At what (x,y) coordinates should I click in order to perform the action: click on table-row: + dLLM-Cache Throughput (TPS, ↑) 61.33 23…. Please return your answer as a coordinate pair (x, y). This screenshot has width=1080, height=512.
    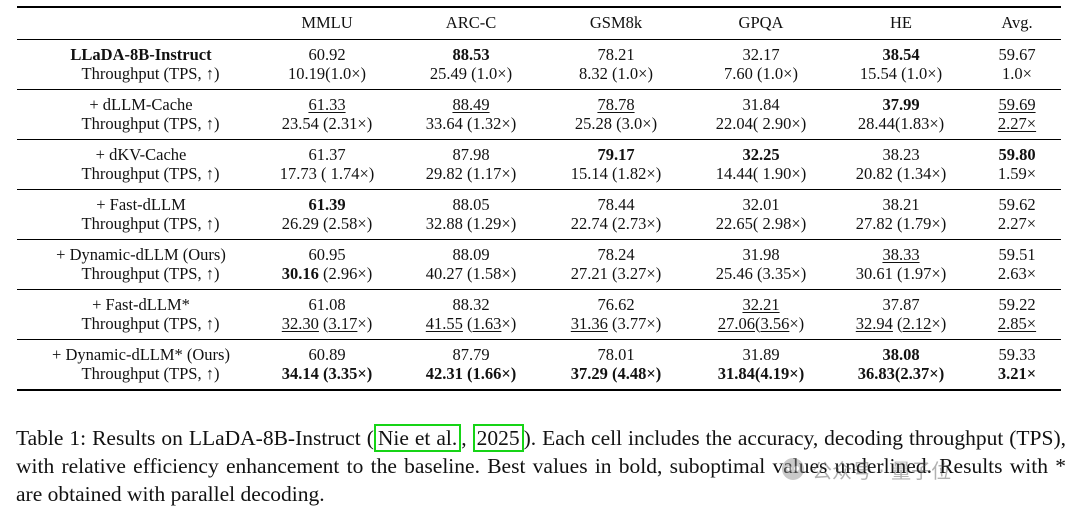
    Looking at the image, I should click on (539, 115).